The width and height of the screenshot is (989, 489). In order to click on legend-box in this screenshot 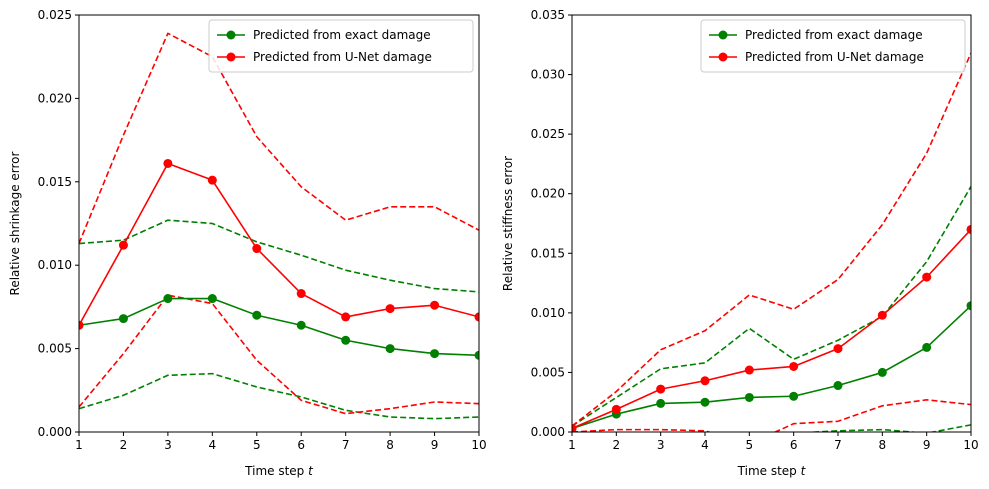, I will do `click(341, 46)`.